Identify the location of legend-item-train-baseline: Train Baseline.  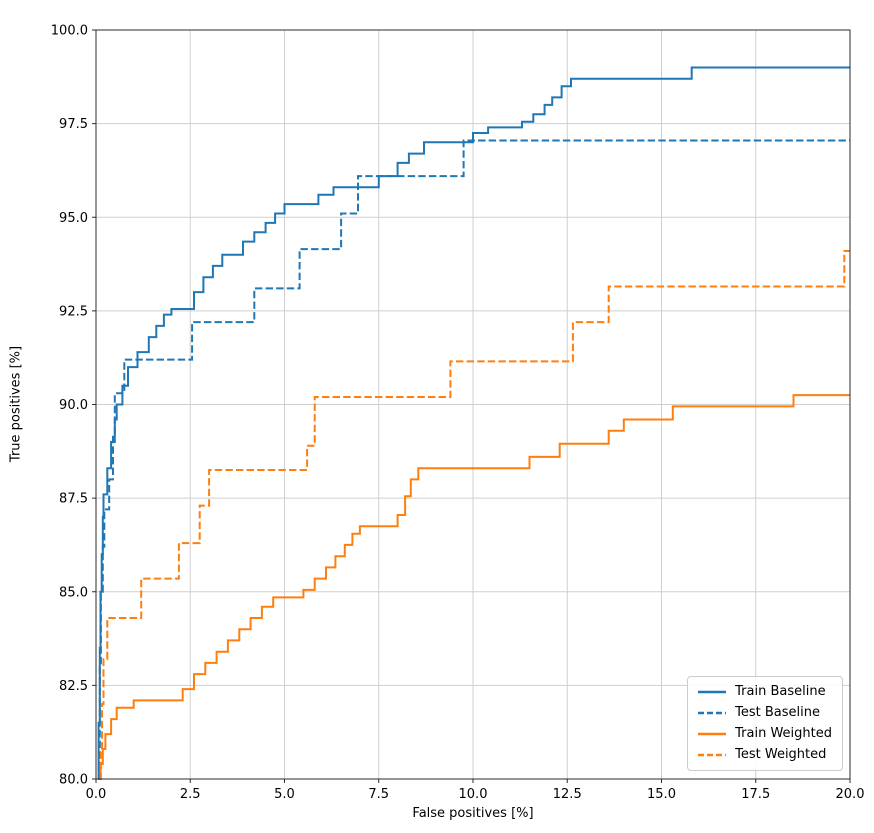
(764, 692).